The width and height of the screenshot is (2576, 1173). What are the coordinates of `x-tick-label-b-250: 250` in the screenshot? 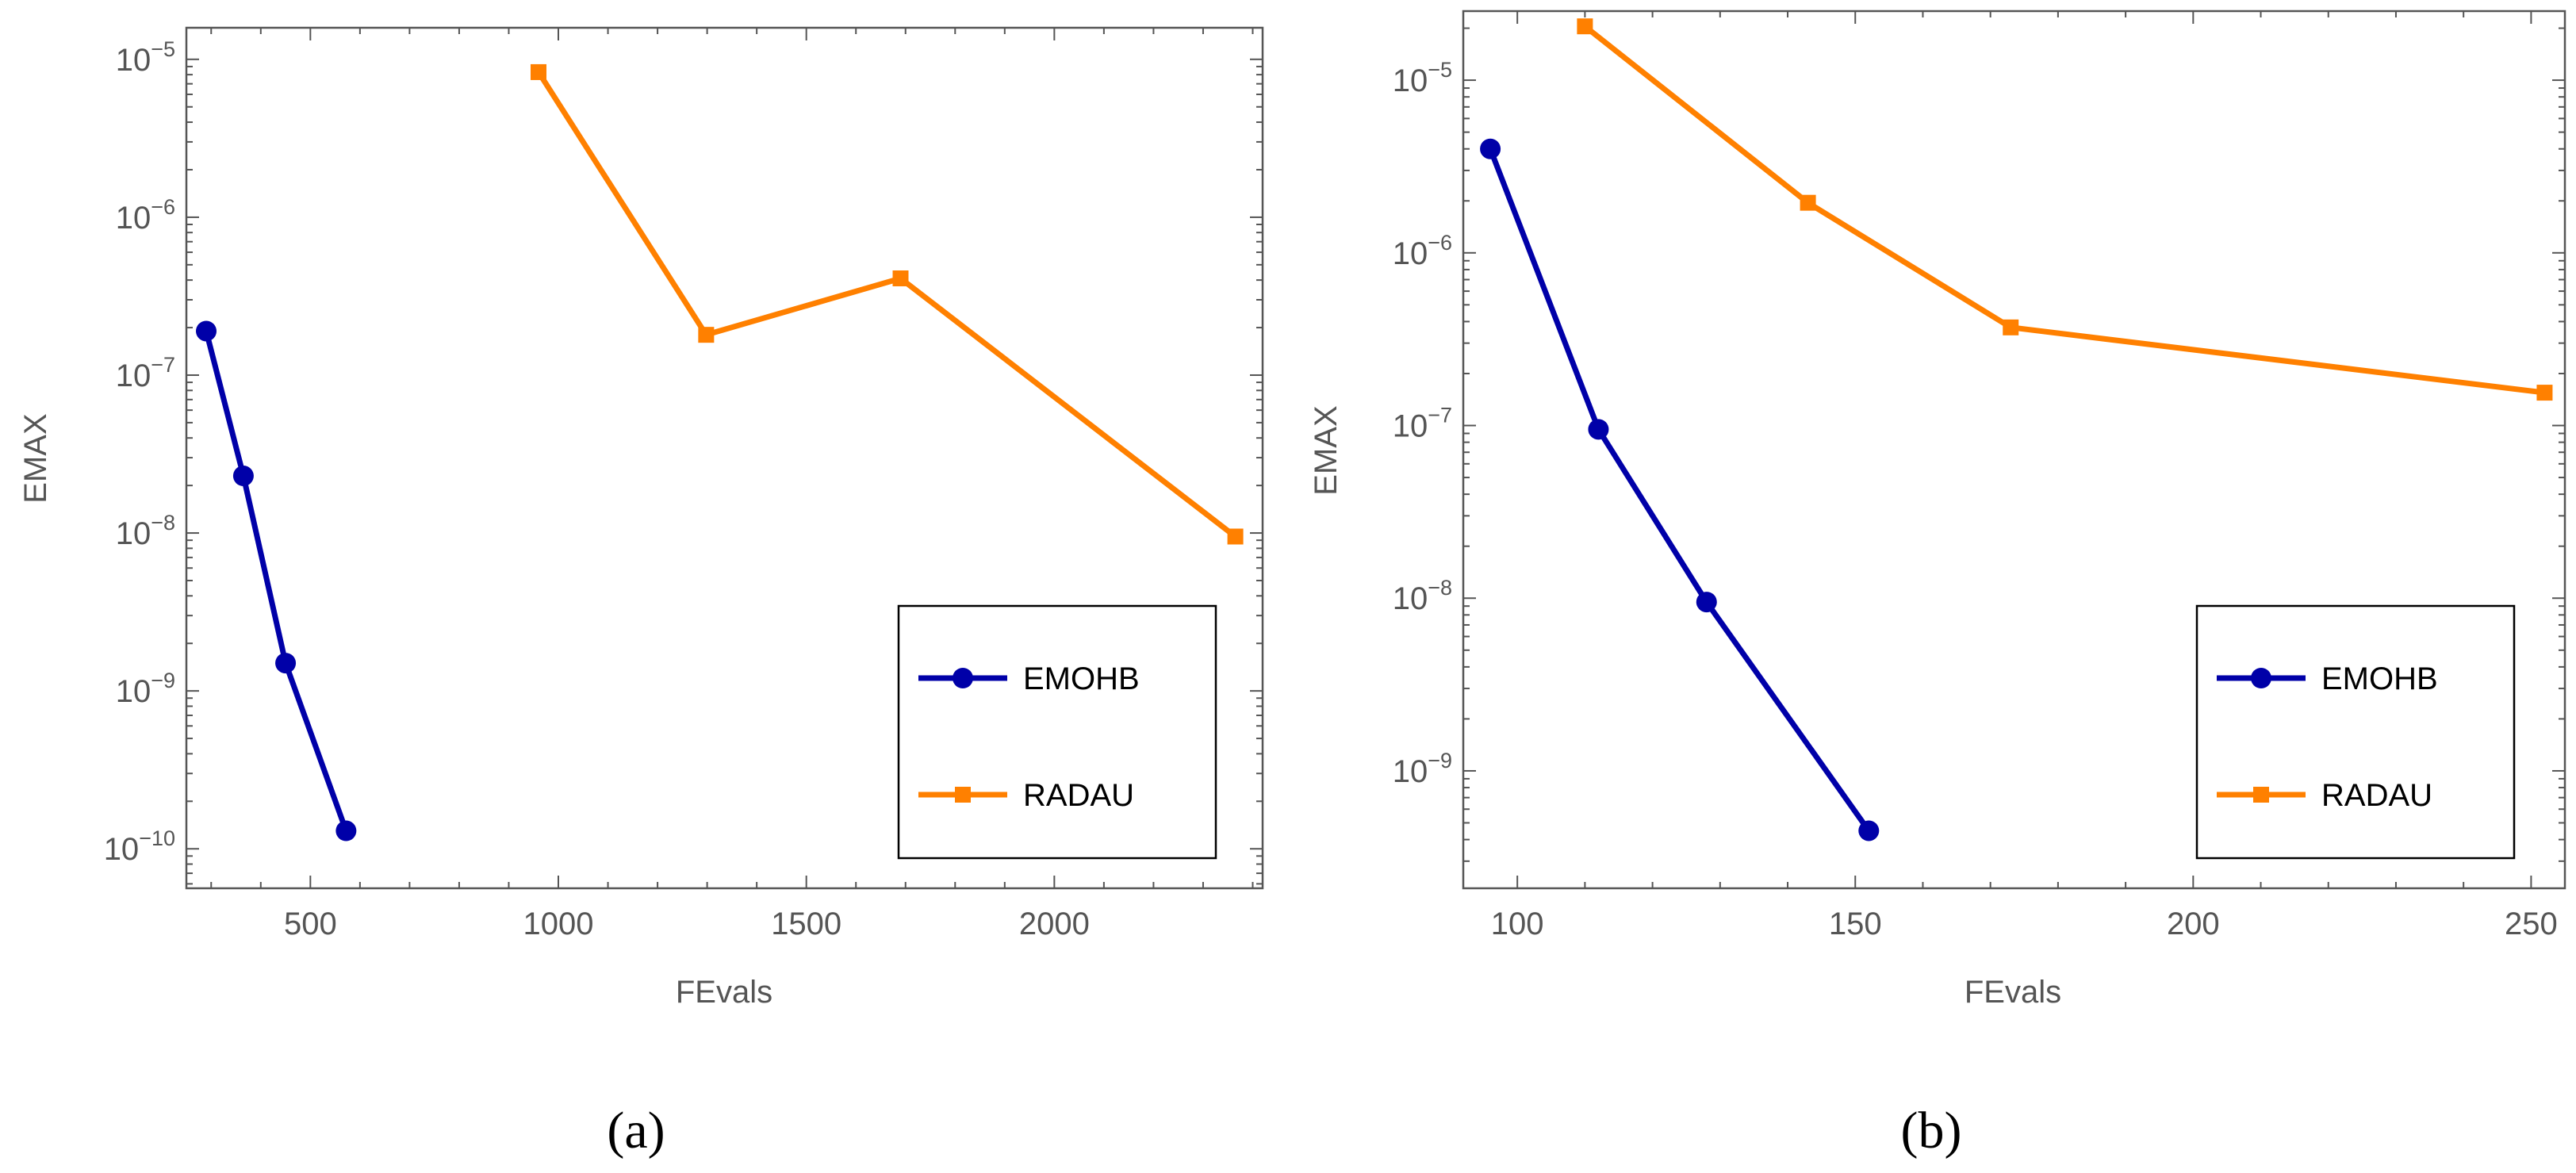 It's located at (2531, 924).